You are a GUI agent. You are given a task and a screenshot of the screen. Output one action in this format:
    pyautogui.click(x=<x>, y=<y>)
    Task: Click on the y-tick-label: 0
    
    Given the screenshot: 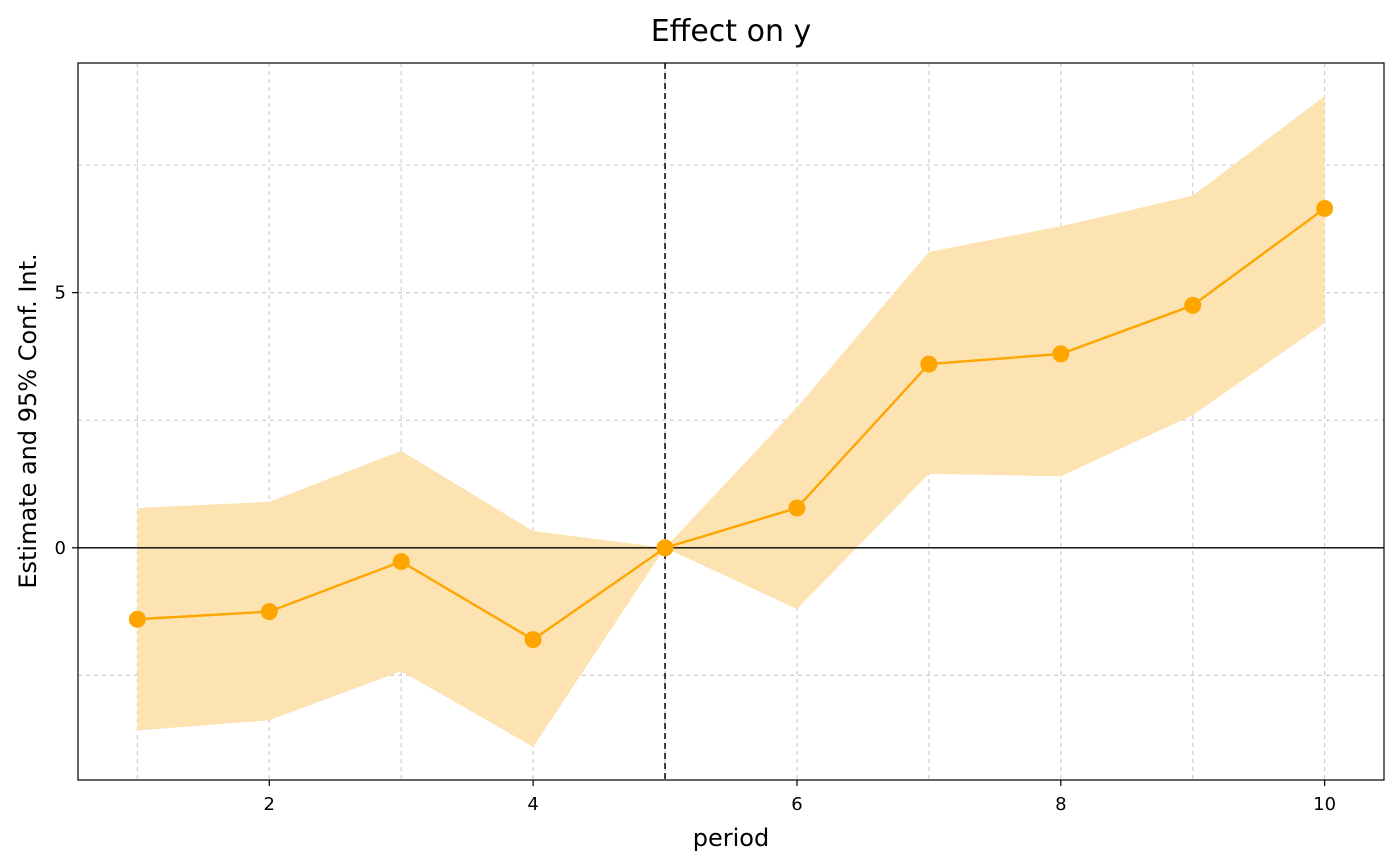 What is the action you would take?
    pyautogui.click(x=60, y=548)
    